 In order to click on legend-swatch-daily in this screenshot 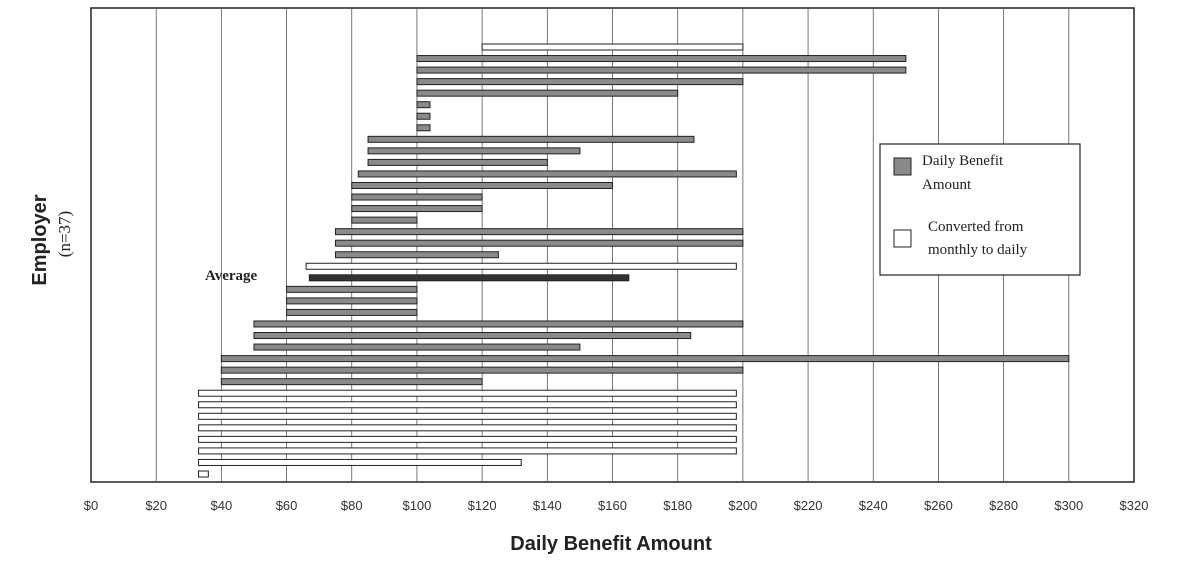, I will do `click(902, 166)`.